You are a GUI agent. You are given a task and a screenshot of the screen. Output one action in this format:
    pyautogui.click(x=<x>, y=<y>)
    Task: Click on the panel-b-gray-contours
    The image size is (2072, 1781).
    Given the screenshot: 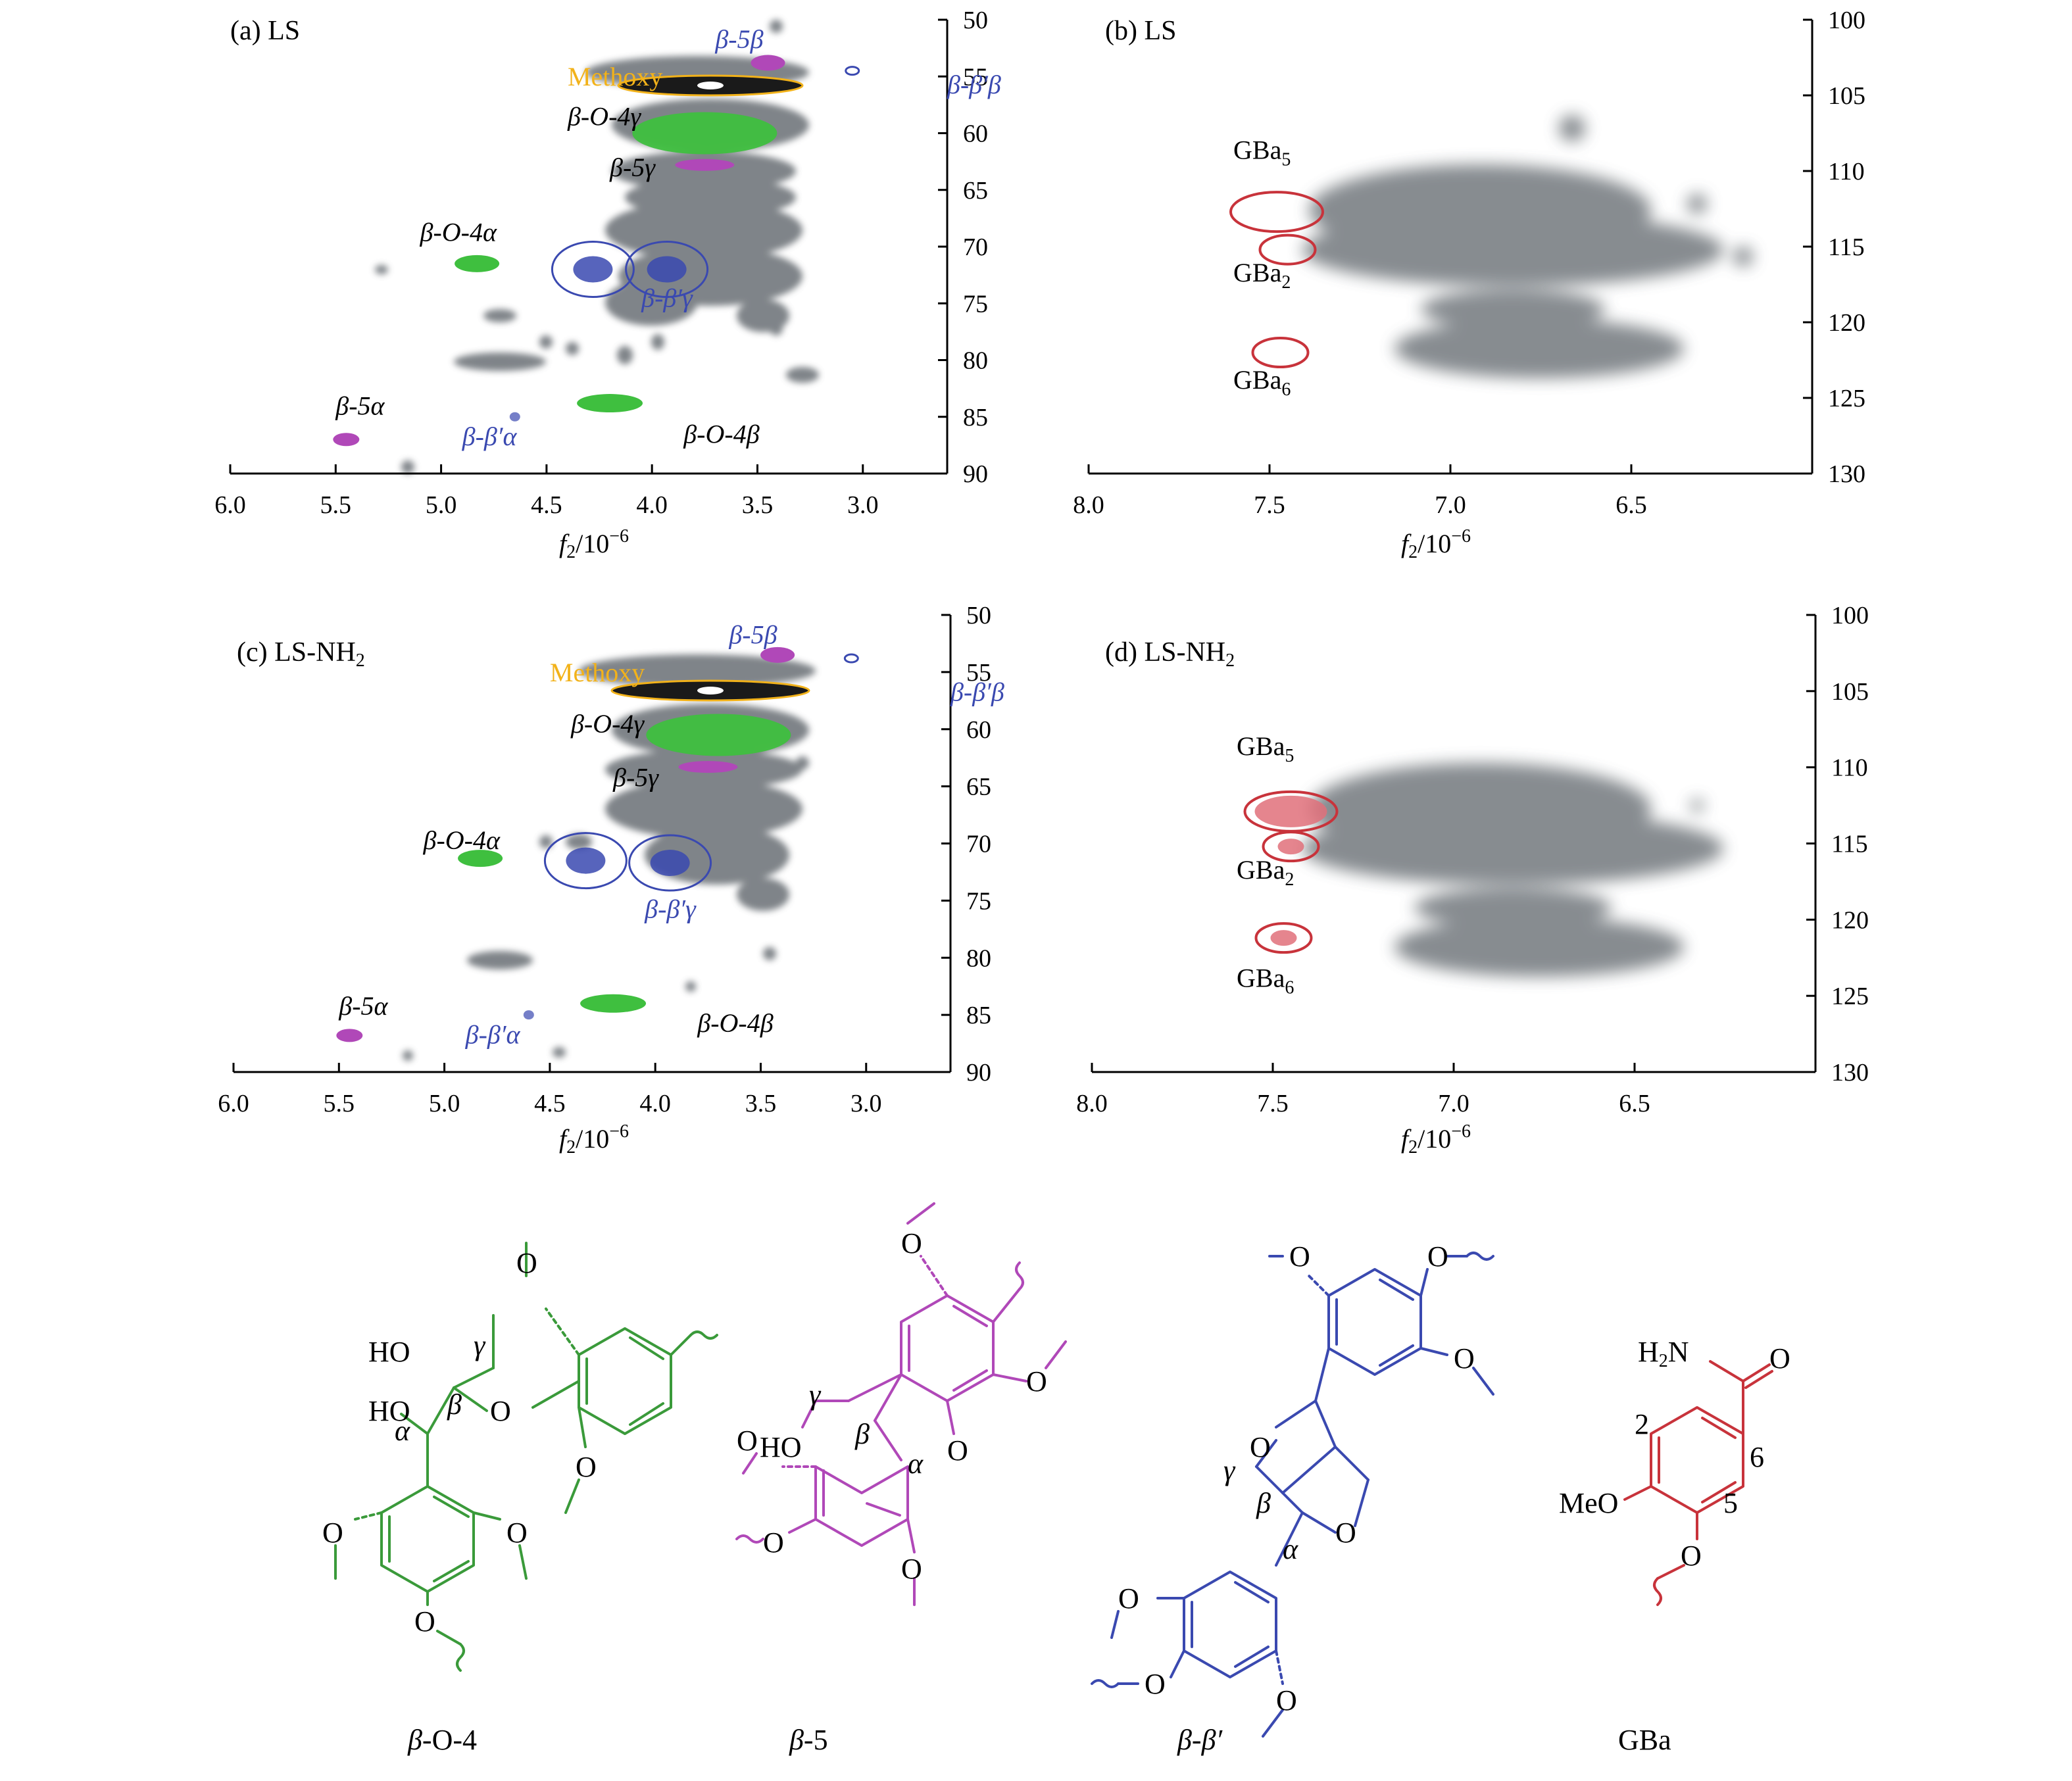 What is the action you would take?
    pyautogui.click(x=1527, y=246)
    